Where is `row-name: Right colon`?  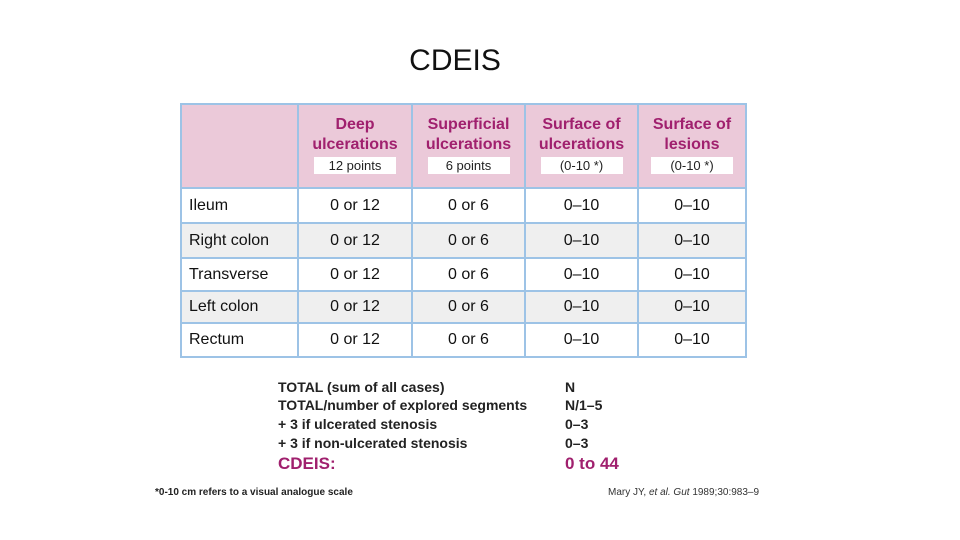
row-name: Right colon is located at coordinates (239, 240).